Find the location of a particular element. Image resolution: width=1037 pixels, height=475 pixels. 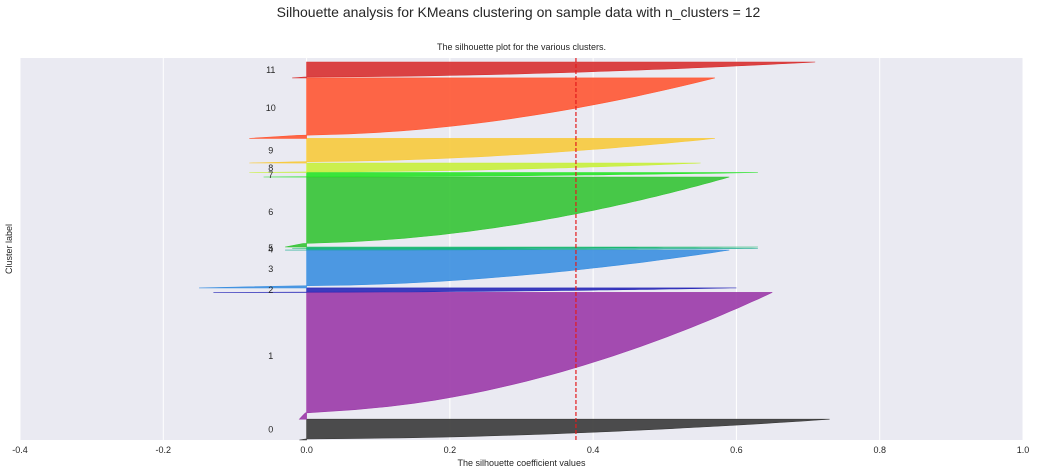

cluster-10-silhouette is located at coordinates (482, 108).